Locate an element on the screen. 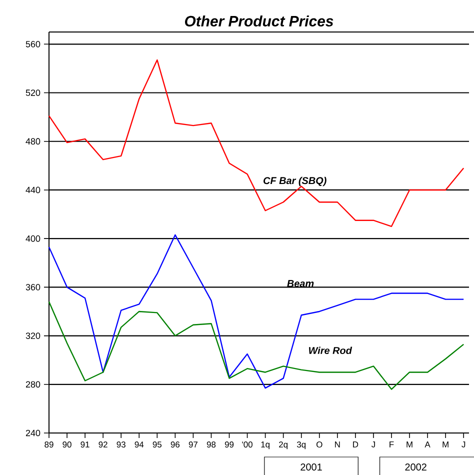  x-tick-label: 1q is located at coordinates (265, 446).